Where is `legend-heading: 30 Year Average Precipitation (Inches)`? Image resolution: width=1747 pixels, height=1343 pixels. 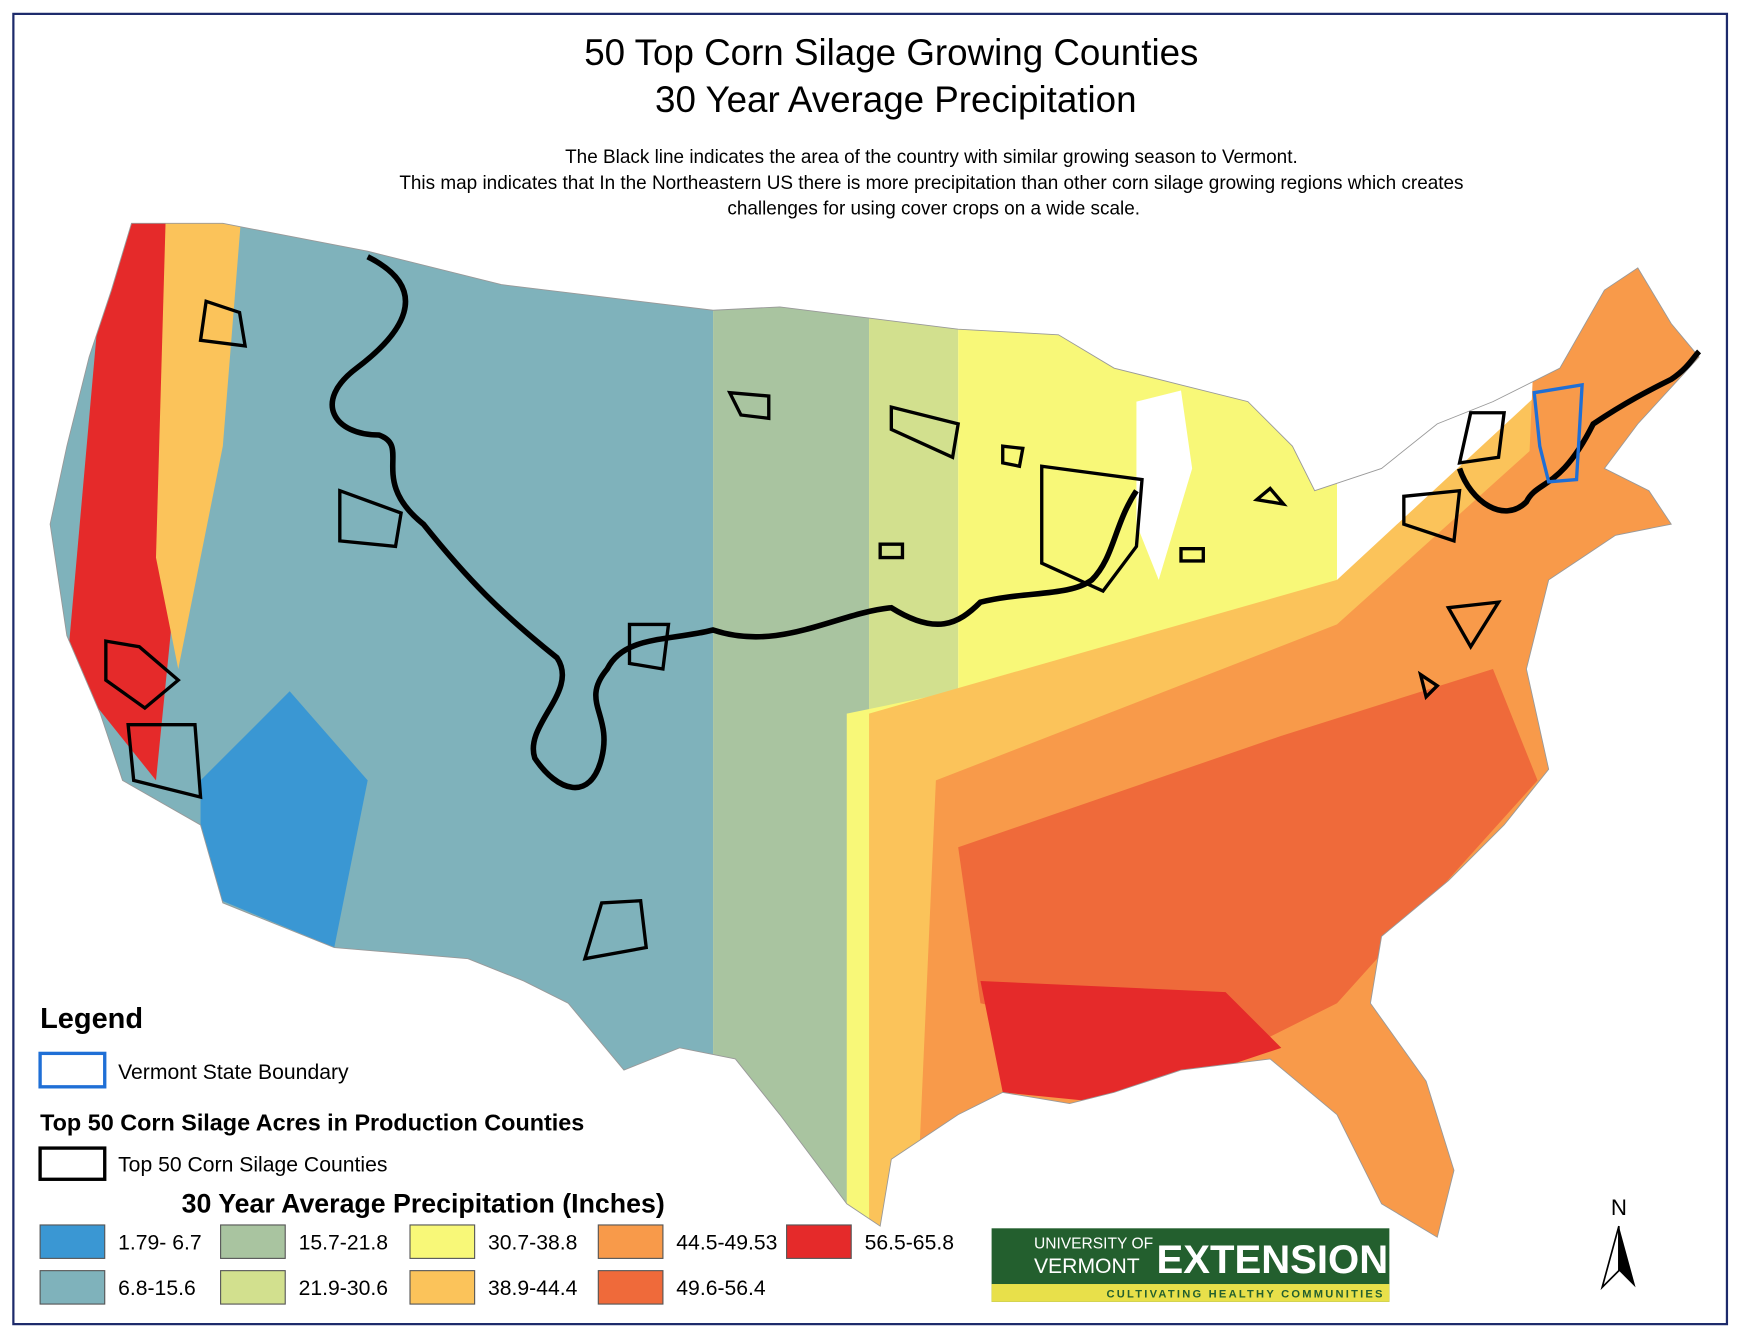
legend-heading: 30 Year Average Precipitation (Inches) is located at coordinates (423, 1204).